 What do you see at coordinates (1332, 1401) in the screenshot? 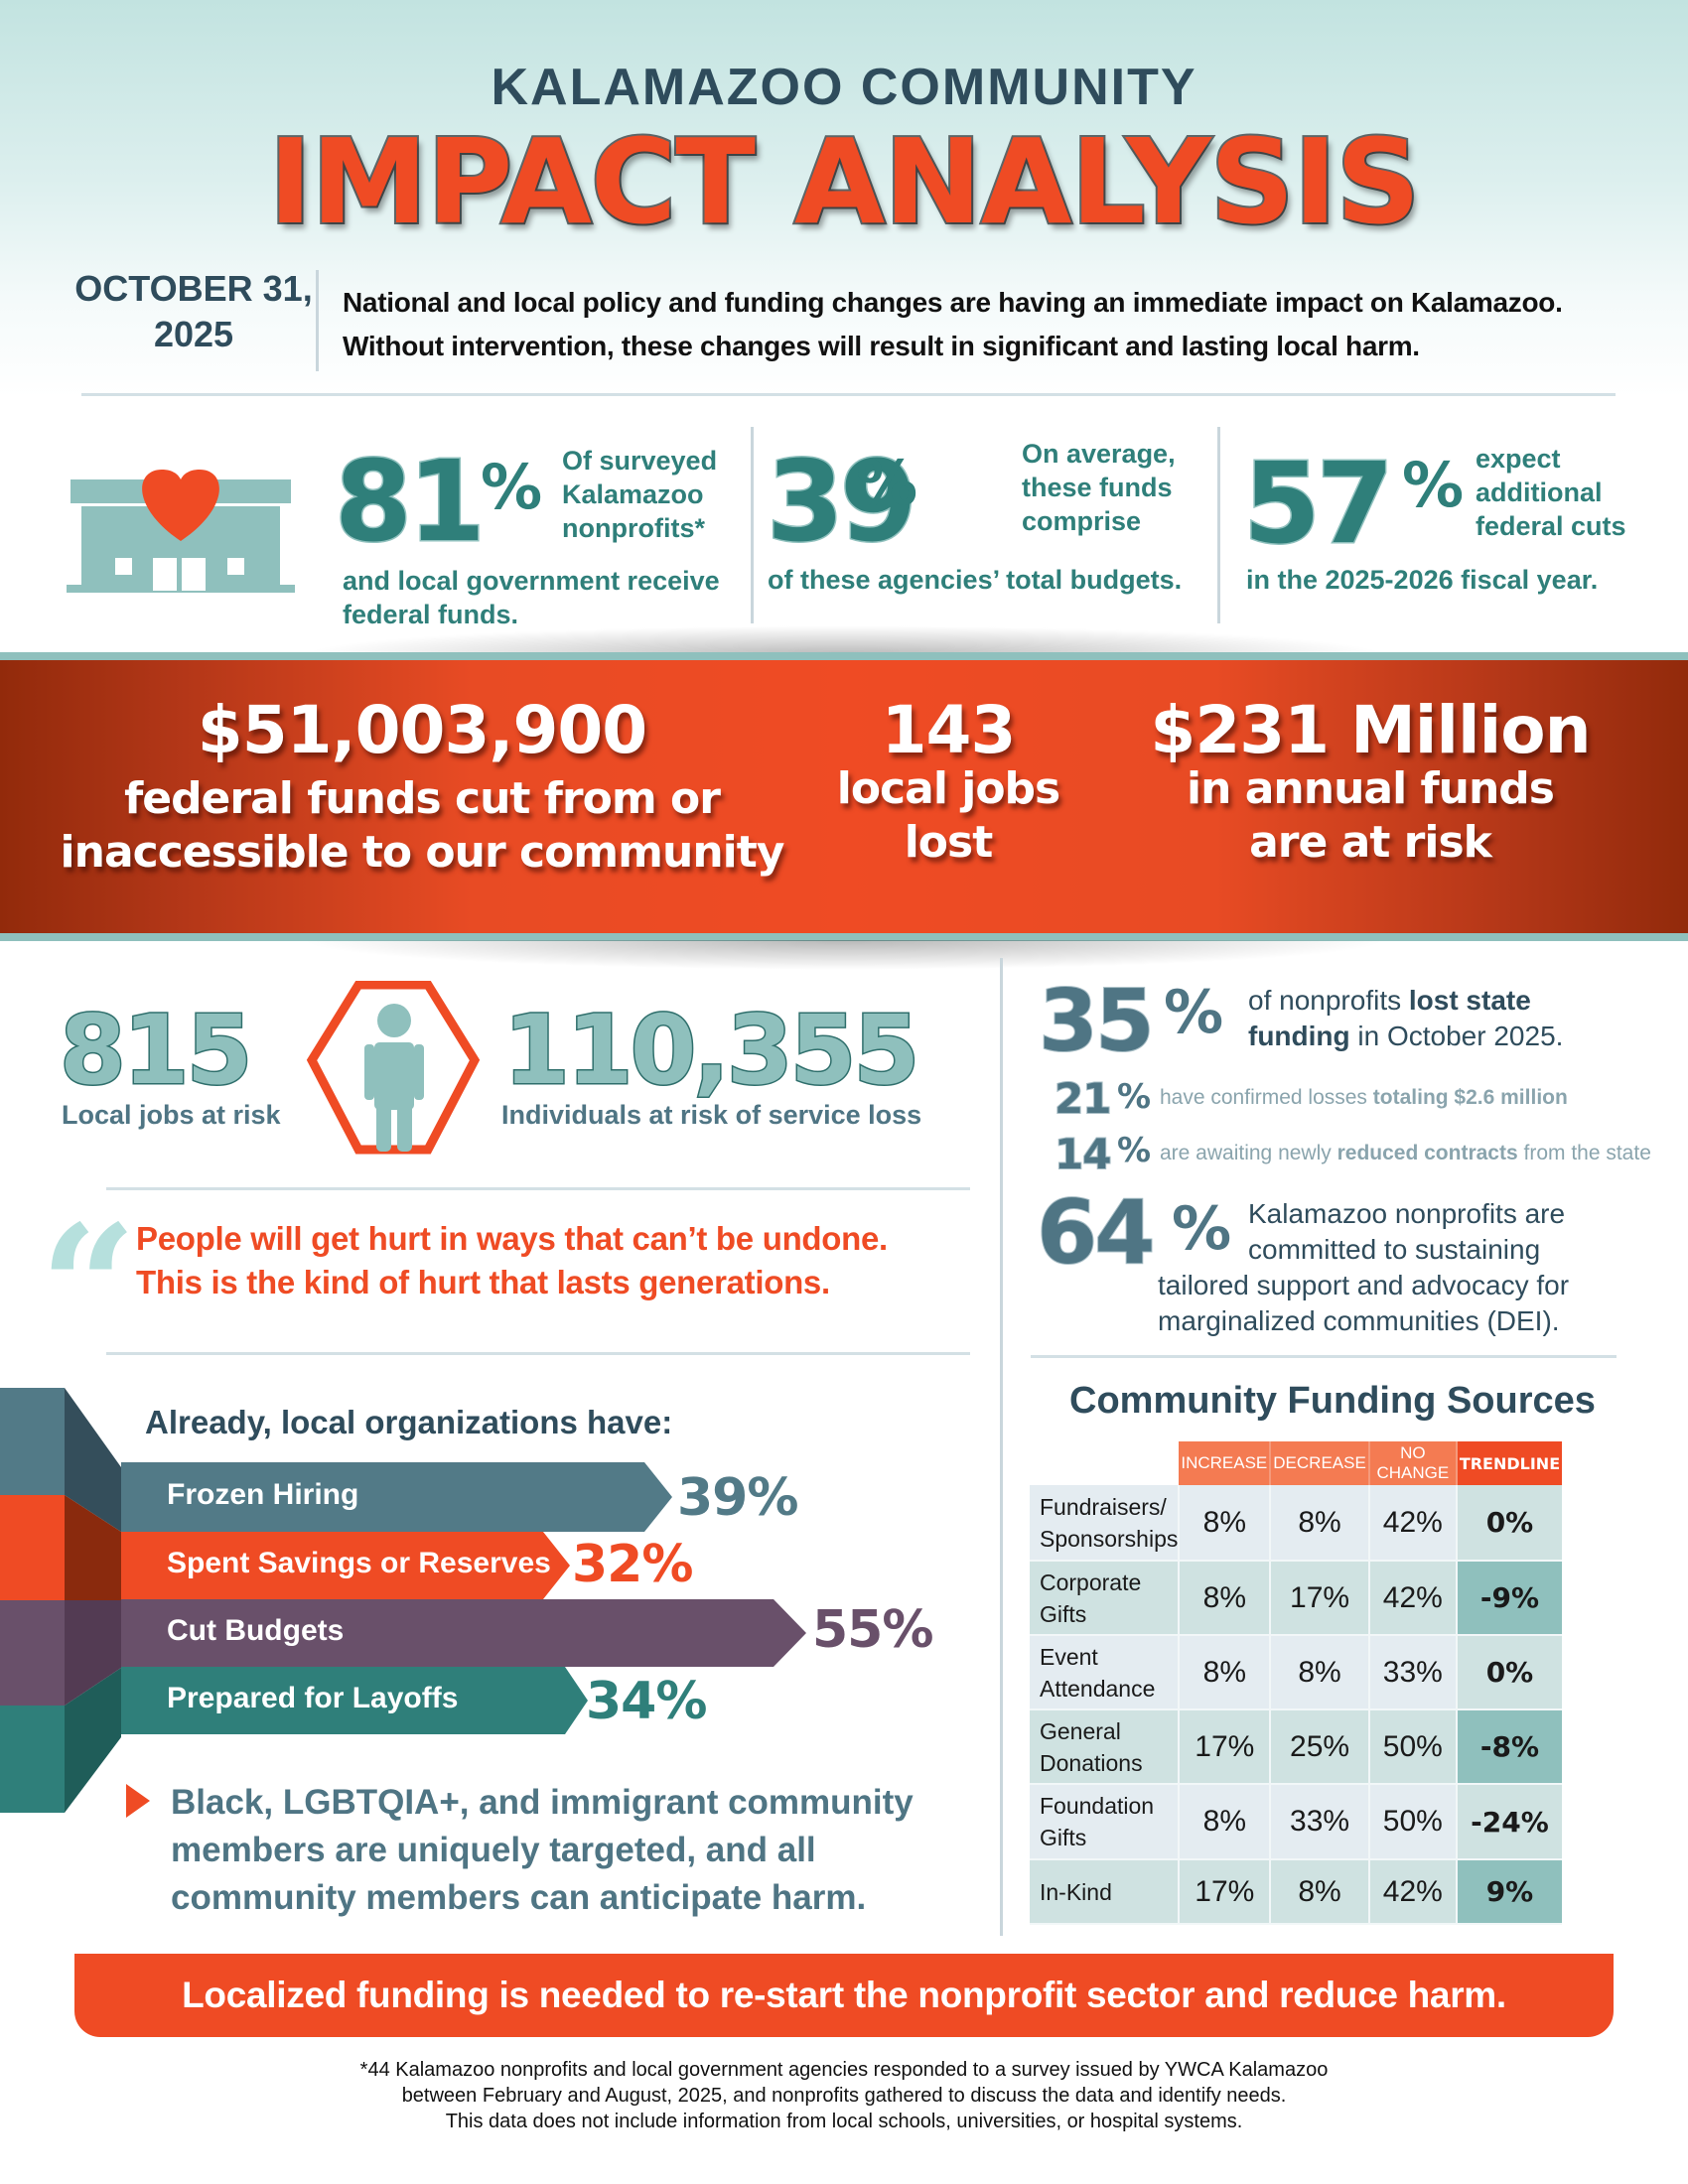
I see `funding-table-title: Community Funding Sources` at bounding box center [1332, 1401].